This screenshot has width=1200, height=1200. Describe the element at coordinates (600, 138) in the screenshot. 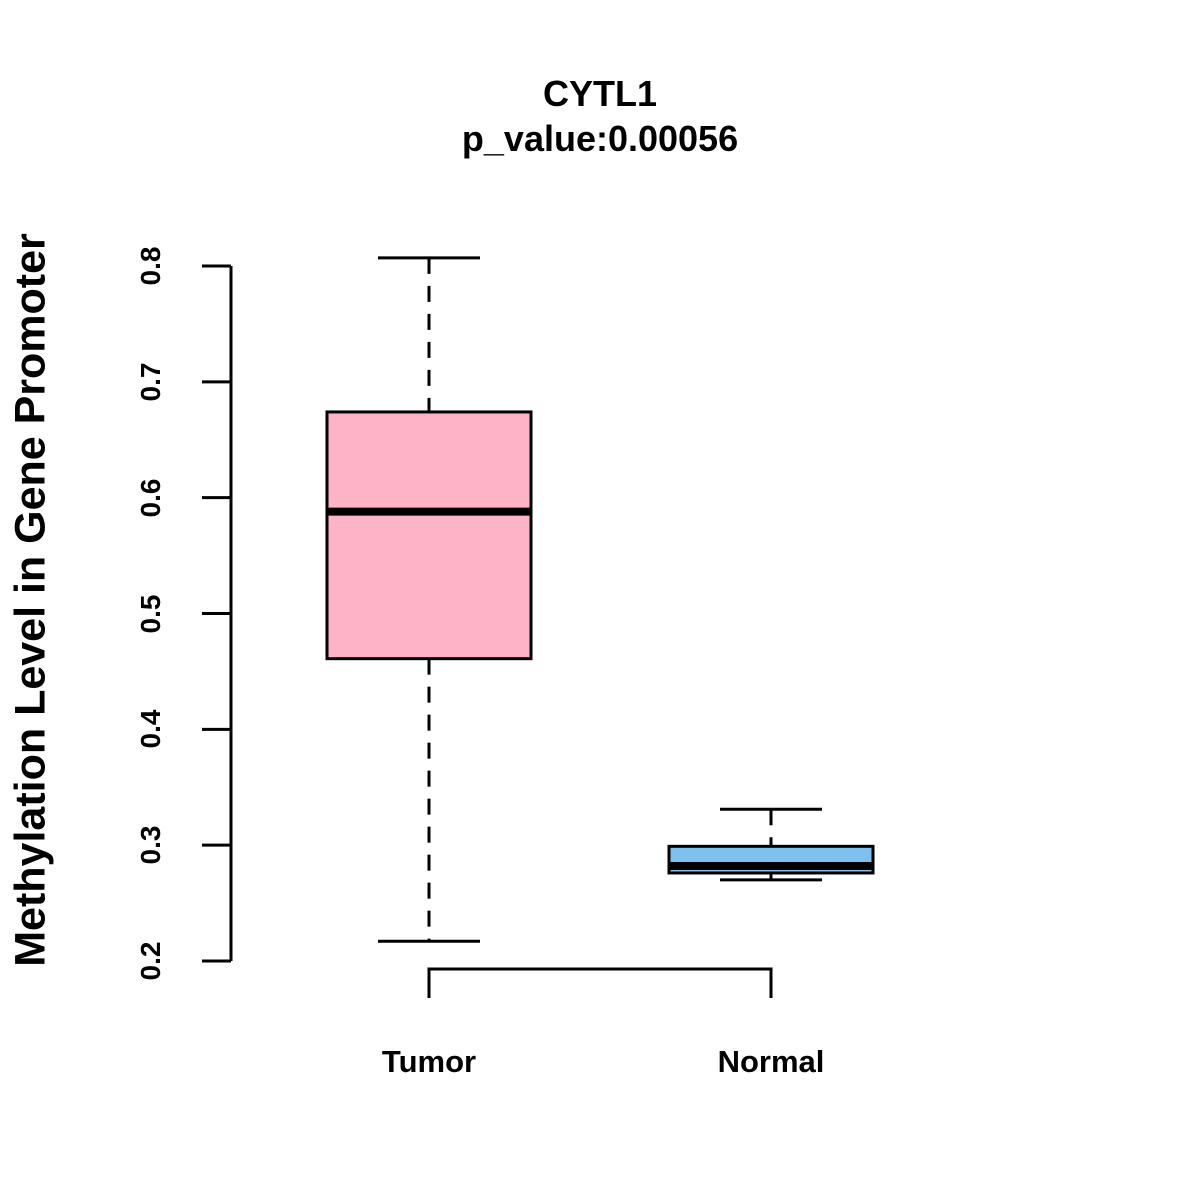

I see `chart-subtitle: p_value:0.00056` at that location.